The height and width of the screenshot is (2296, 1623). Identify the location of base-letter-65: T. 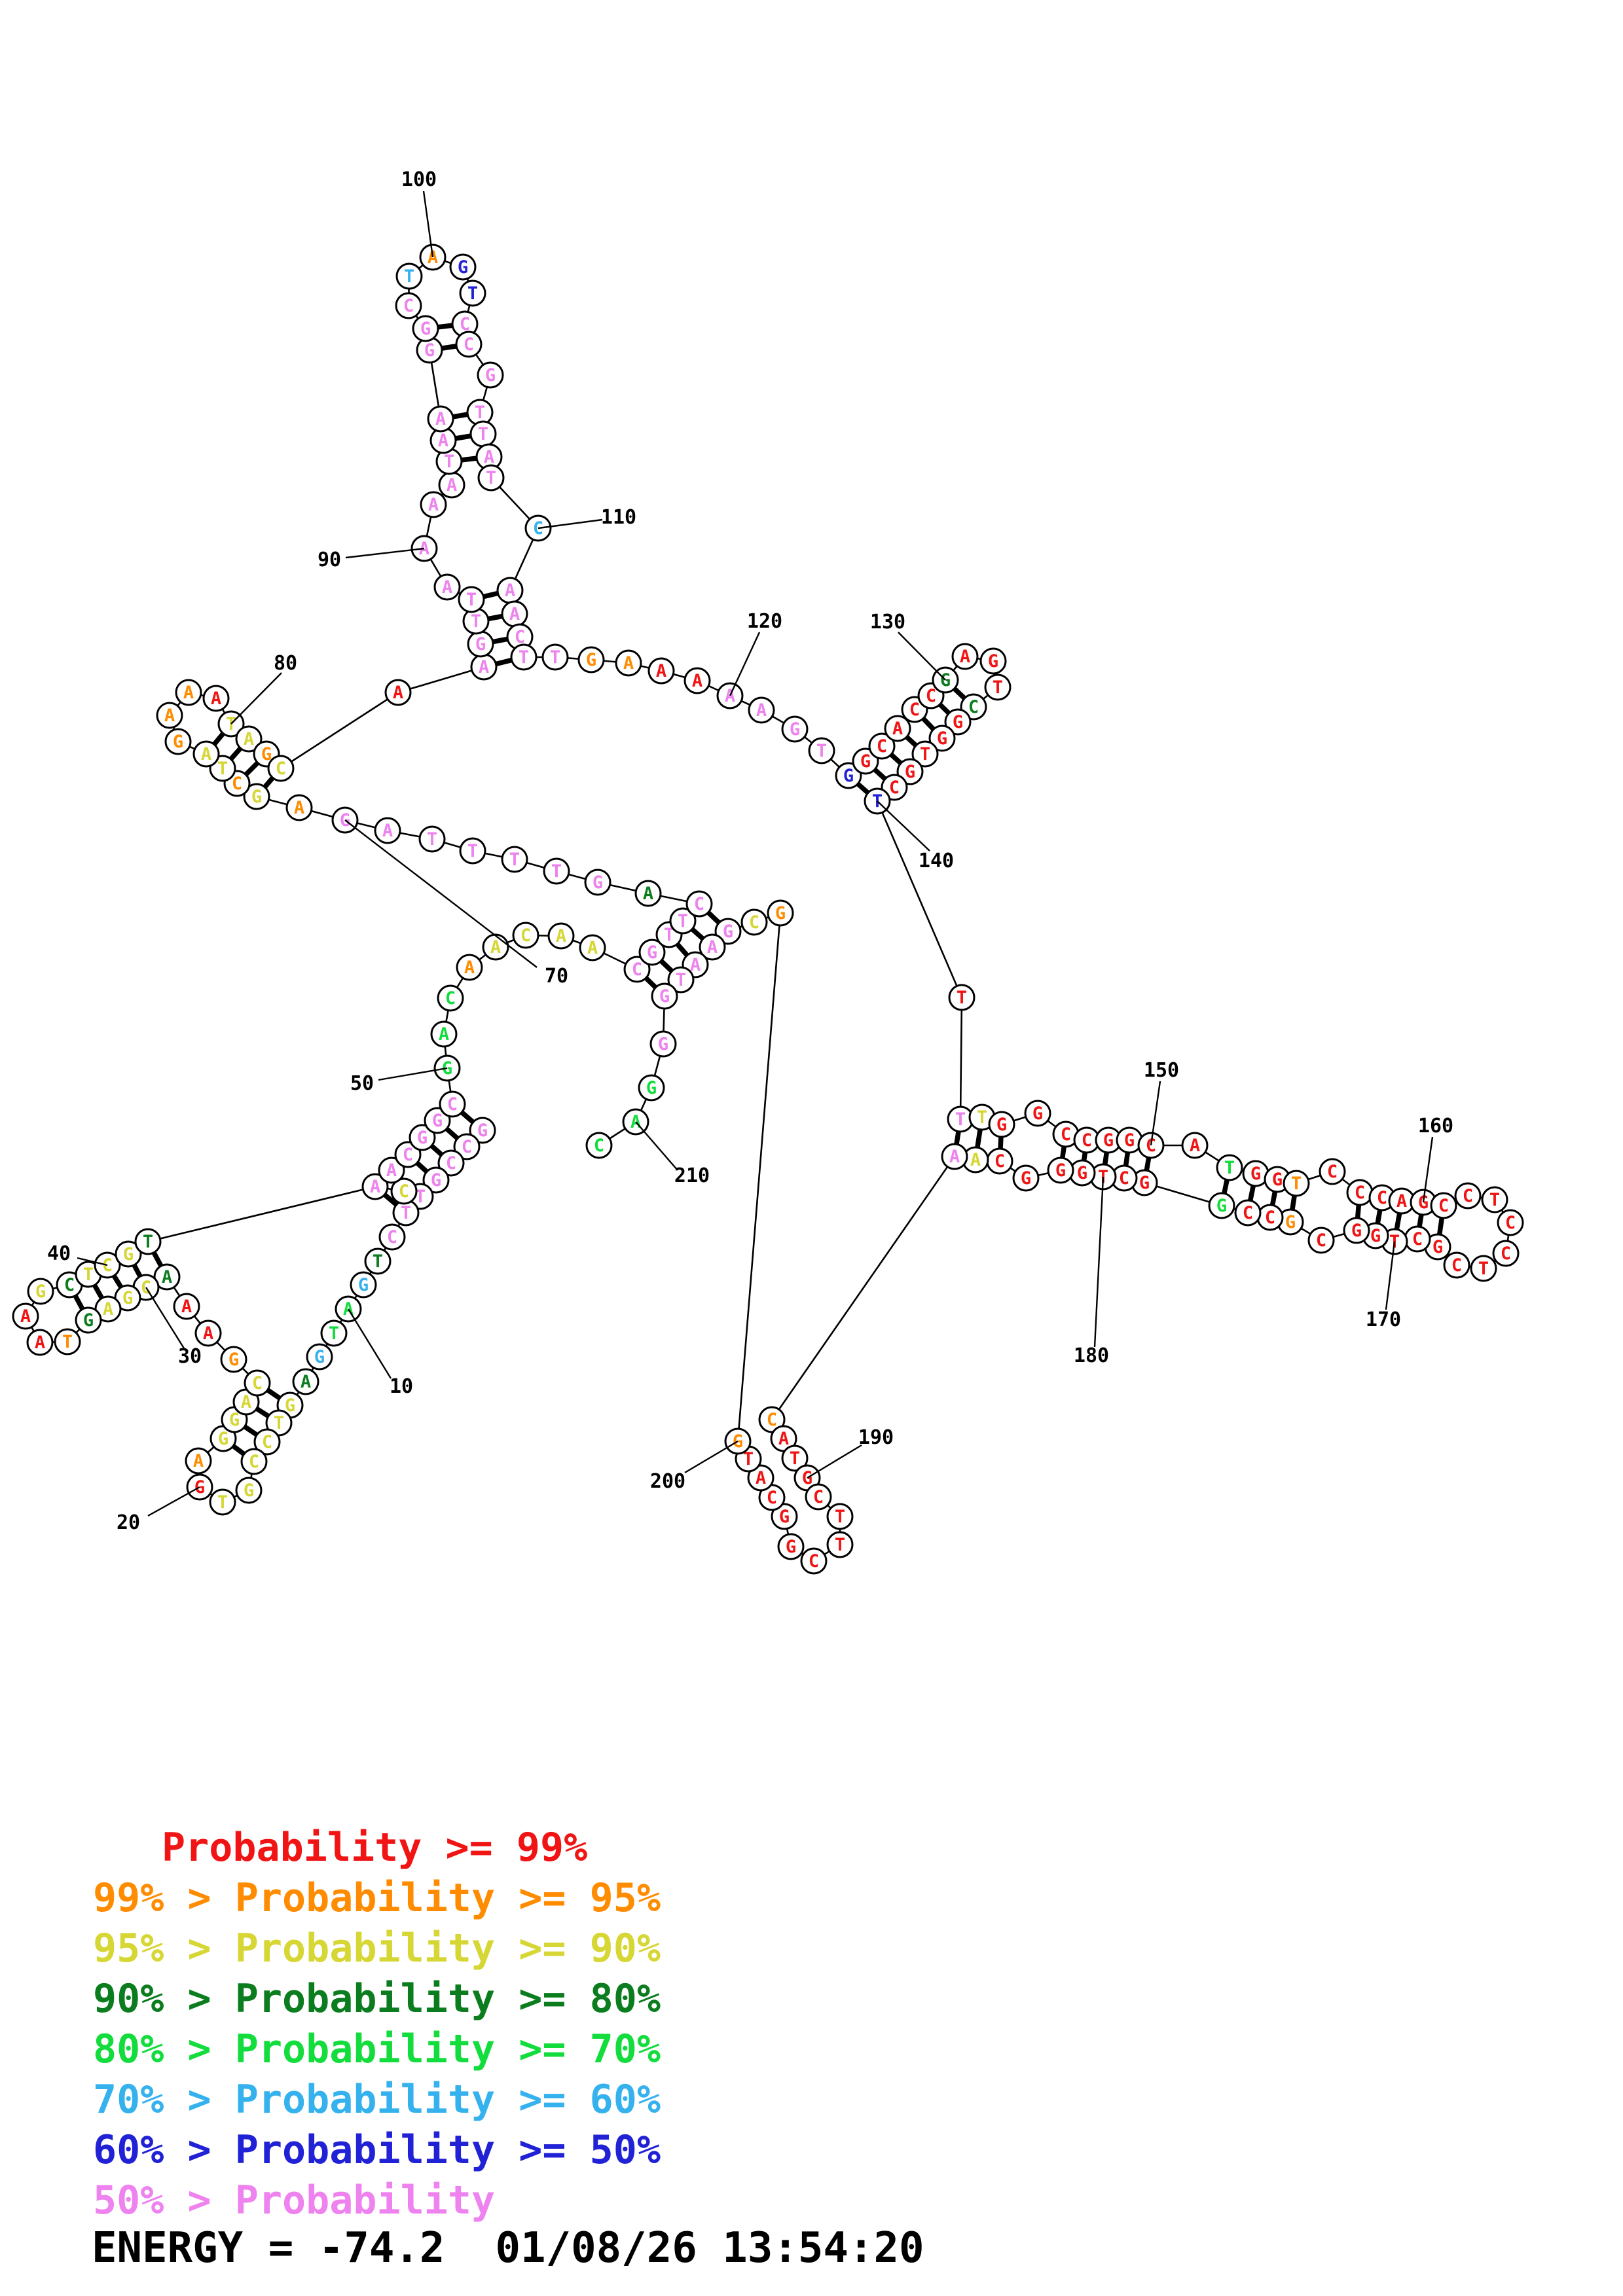
(556, 871).